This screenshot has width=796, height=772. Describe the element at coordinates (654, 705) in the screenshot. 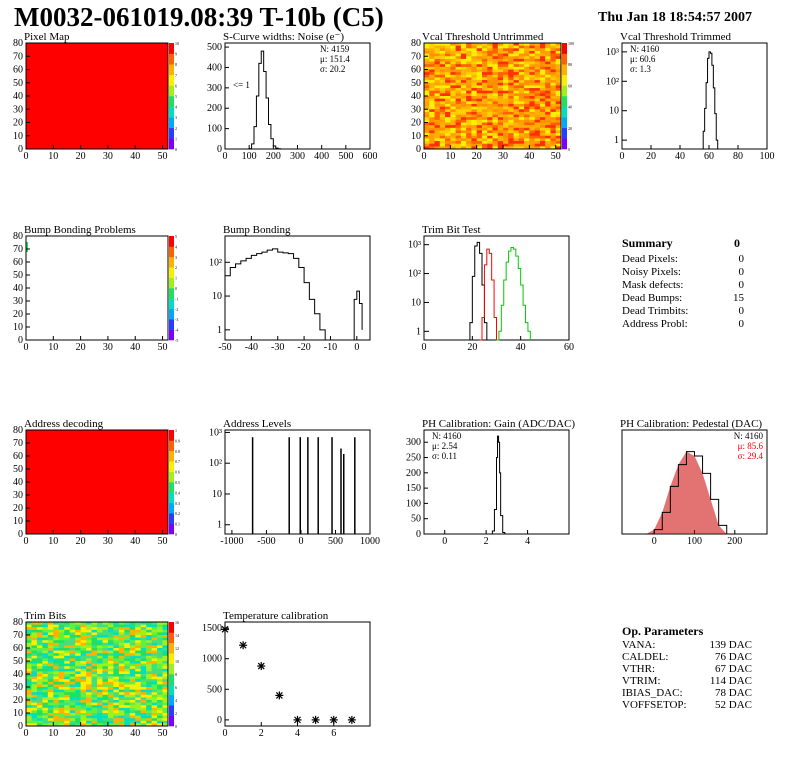

I see `op-param-label: VOFFSETOP:` at that location.